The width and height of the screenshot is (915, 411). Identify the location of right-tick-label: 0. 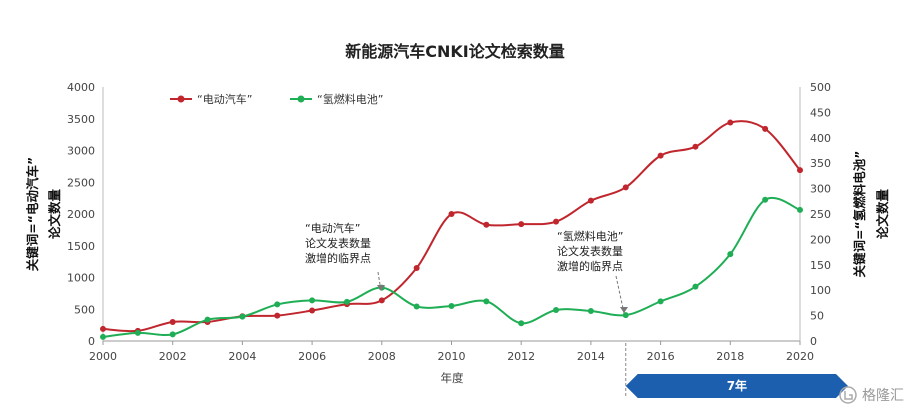
(813, 341).